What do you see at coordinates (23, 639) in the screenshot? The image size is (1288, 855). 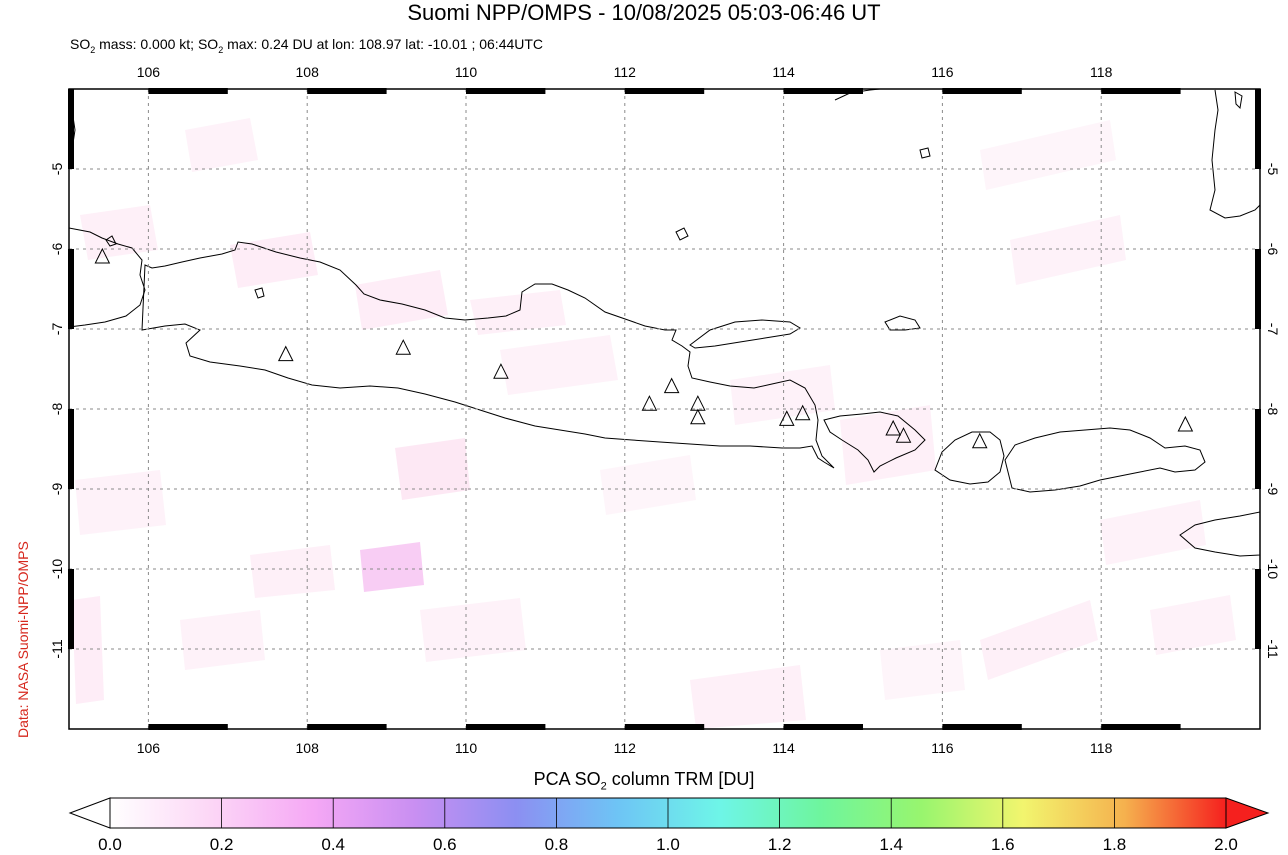 I see `data-credit-text: Data: NASA Suomi-NPP/OMPS` at bounding box center [23, 639].